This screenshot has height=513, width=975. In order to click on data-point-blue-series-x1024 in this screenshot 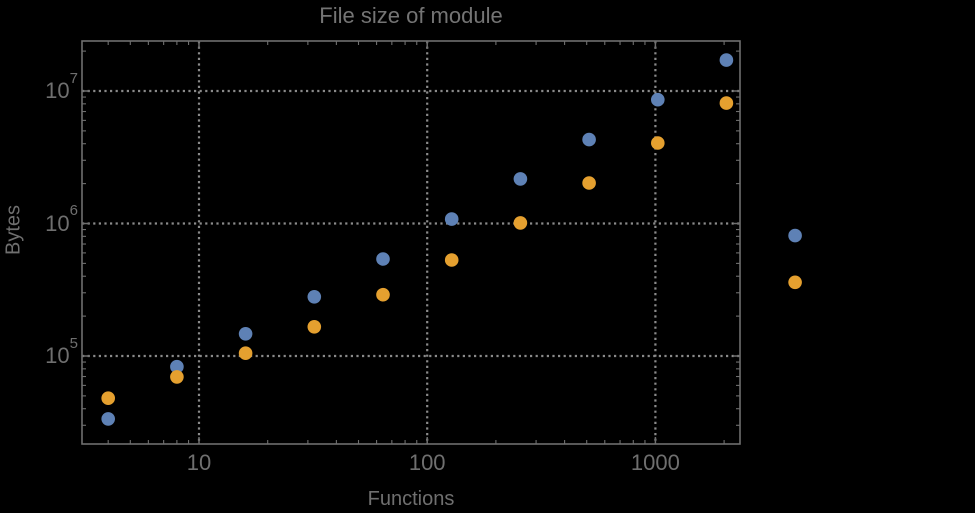, I will do `click(658, 99)`.